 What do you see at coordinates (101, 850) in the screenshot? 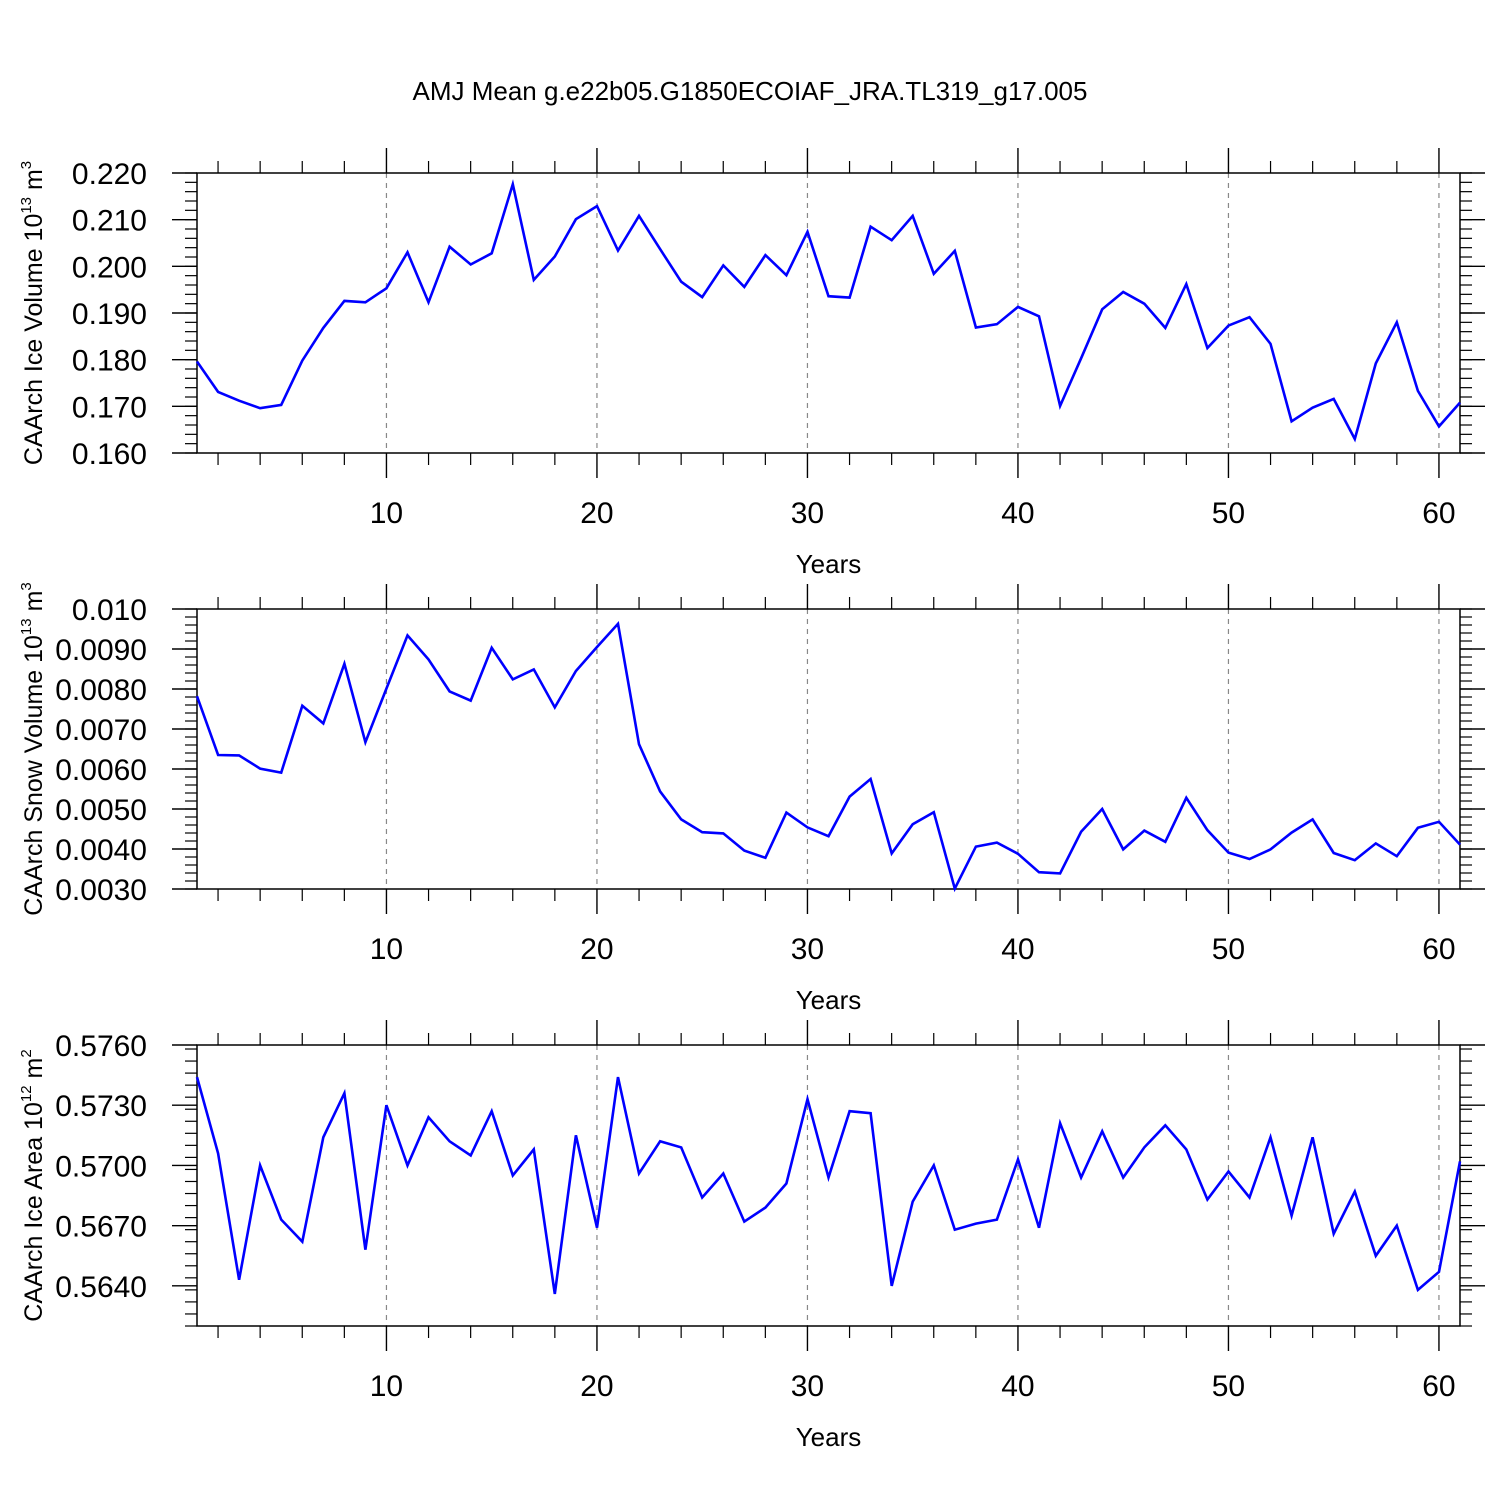
I see `y-tick-label: 0.0040` at bounding box center [101, 850].